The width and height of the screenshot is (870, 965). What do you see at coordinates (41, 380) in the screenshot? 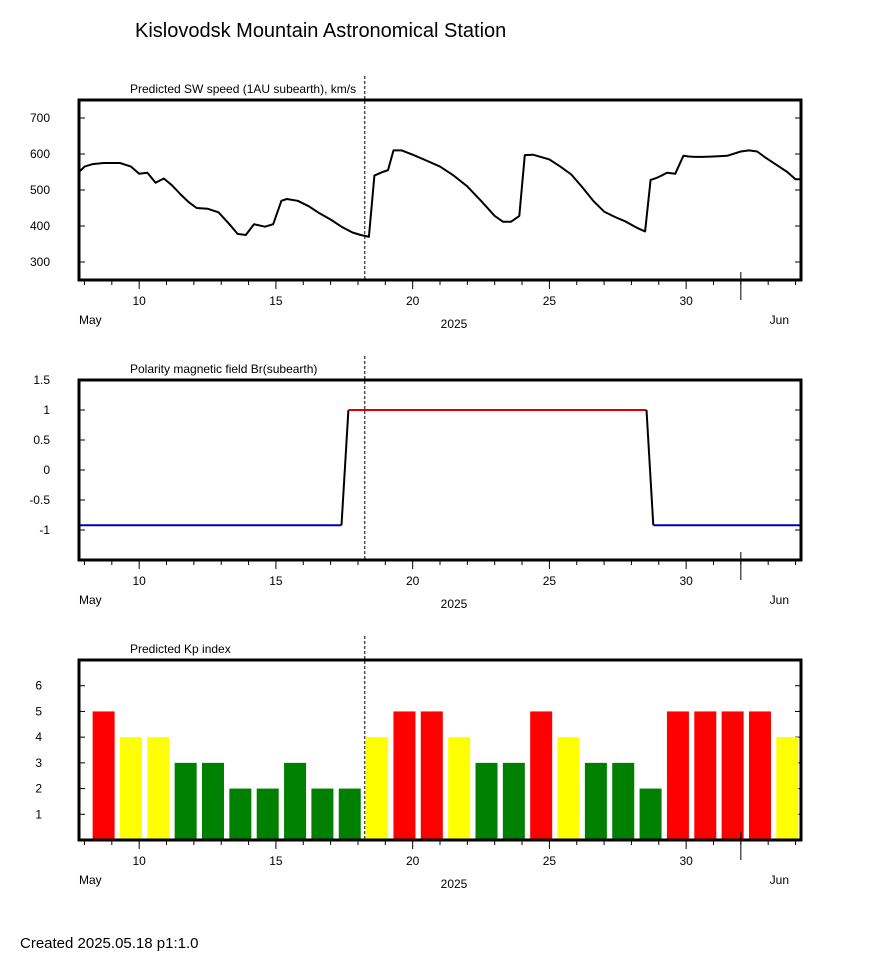
I see `y-tick-label: 1.5` at bounding box center [41, 380].